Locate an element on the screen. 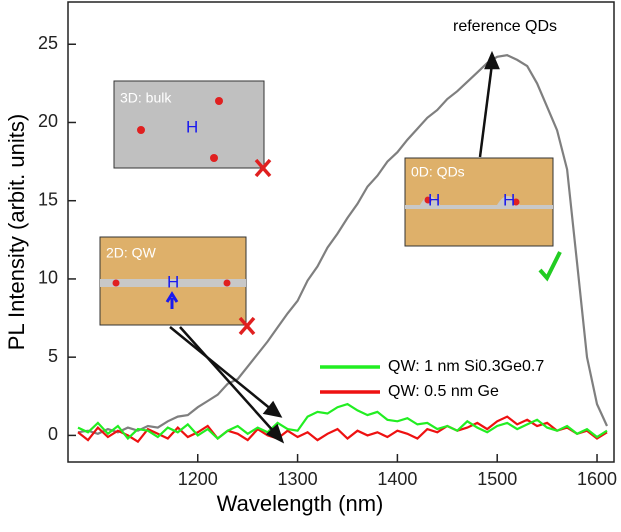 The height and width of the screenshot is (532, 621). x-tick-label: 1400 is located at coordinates (397, 479).